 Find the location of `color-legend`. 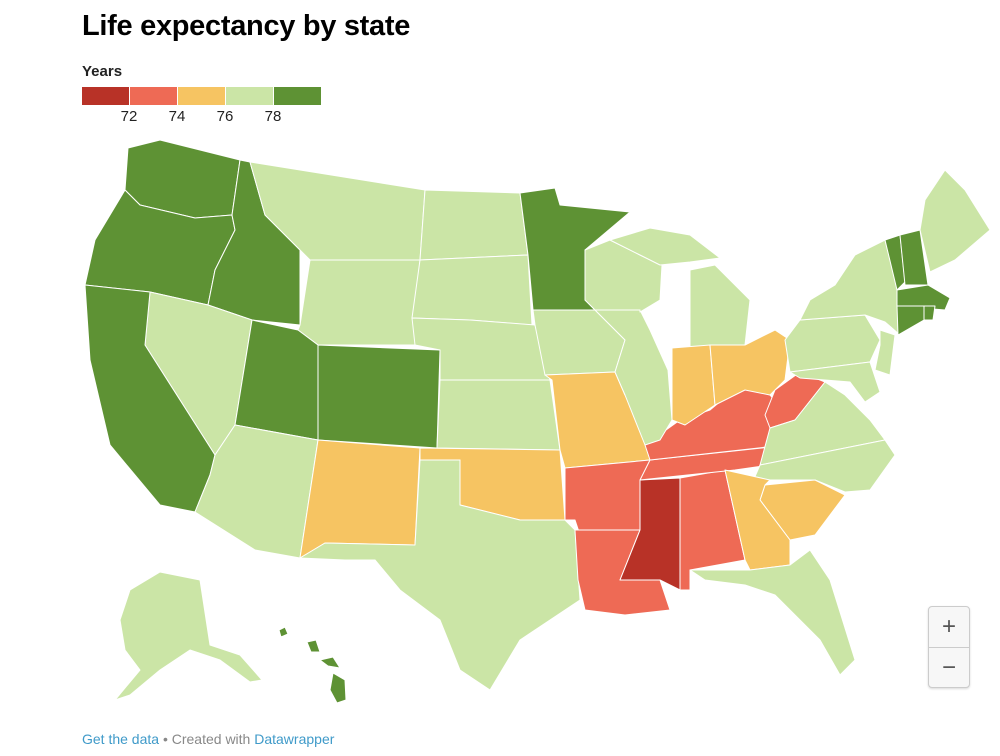

color-legend is located at coordinates (202, 96).